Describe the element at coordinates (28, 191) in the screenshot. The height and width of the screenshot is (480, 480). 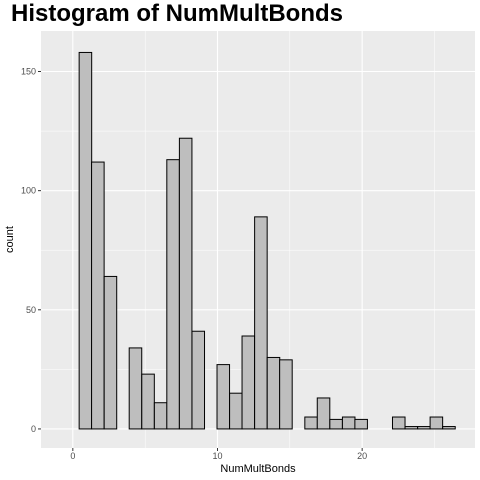
I see `y-tick-label: 100` at that location.